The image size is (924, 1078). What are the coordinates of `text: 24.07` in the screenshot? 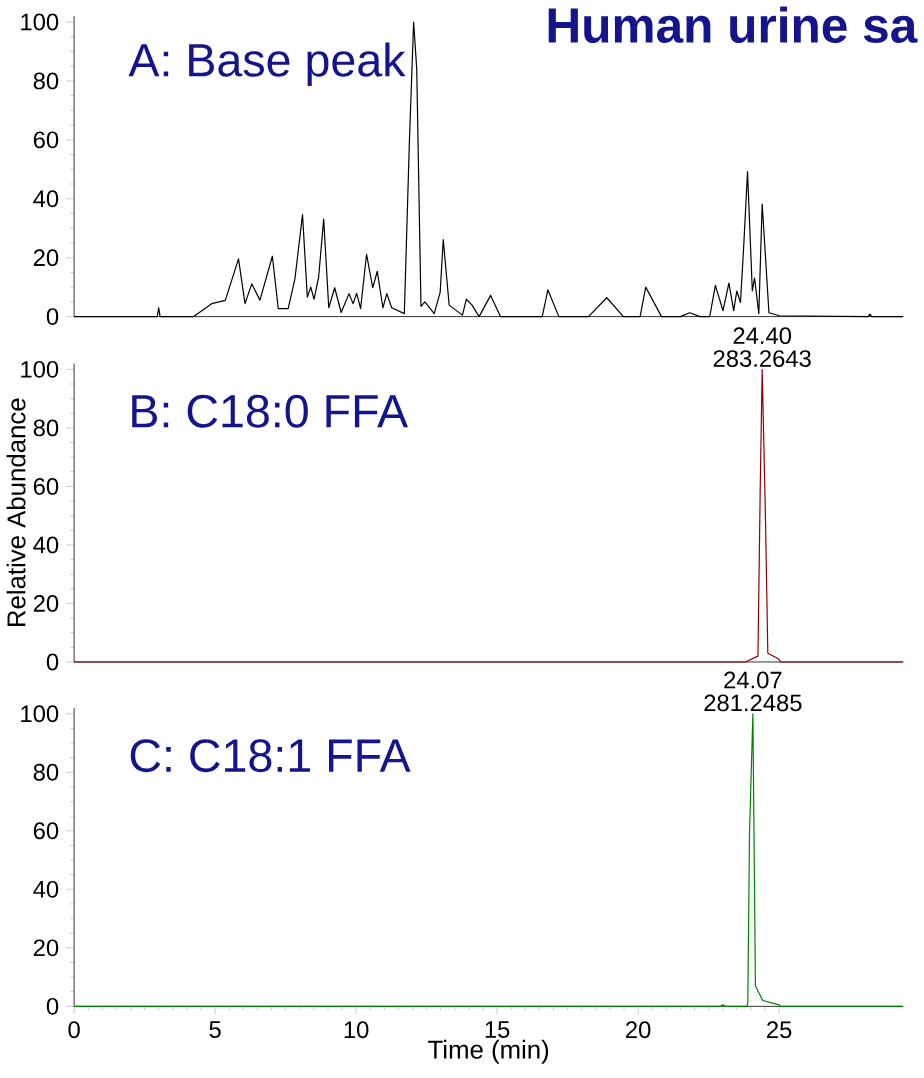 It's located at (753, 680).